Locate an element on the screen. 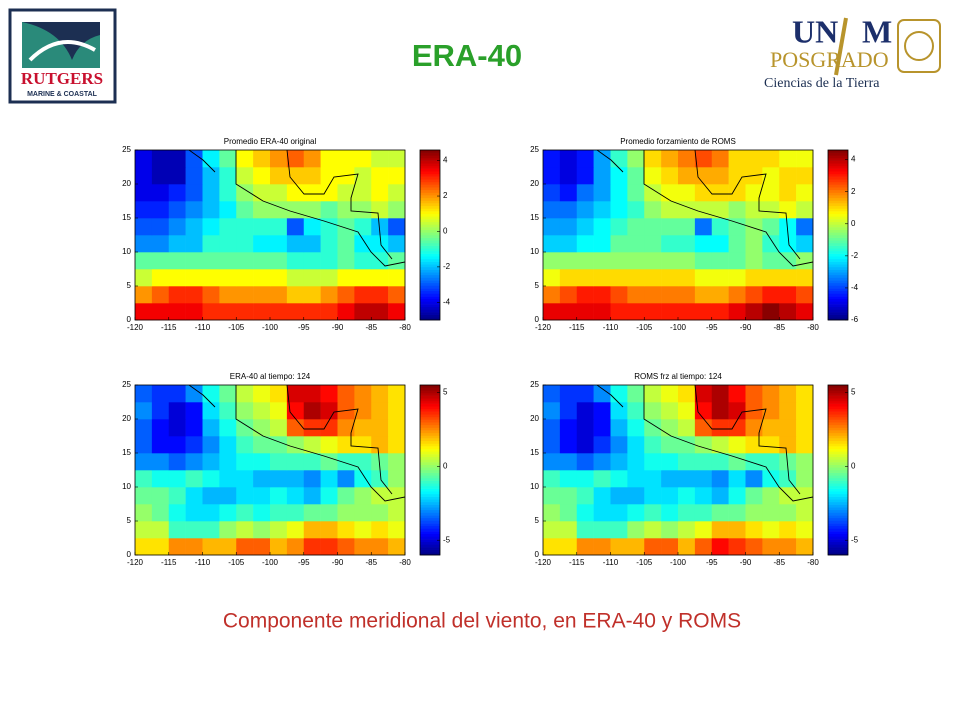 Image resolution: width=960 pixels, height=725 pixels. colorbar-tick-label: 2 is located at coordinates (853, 191).